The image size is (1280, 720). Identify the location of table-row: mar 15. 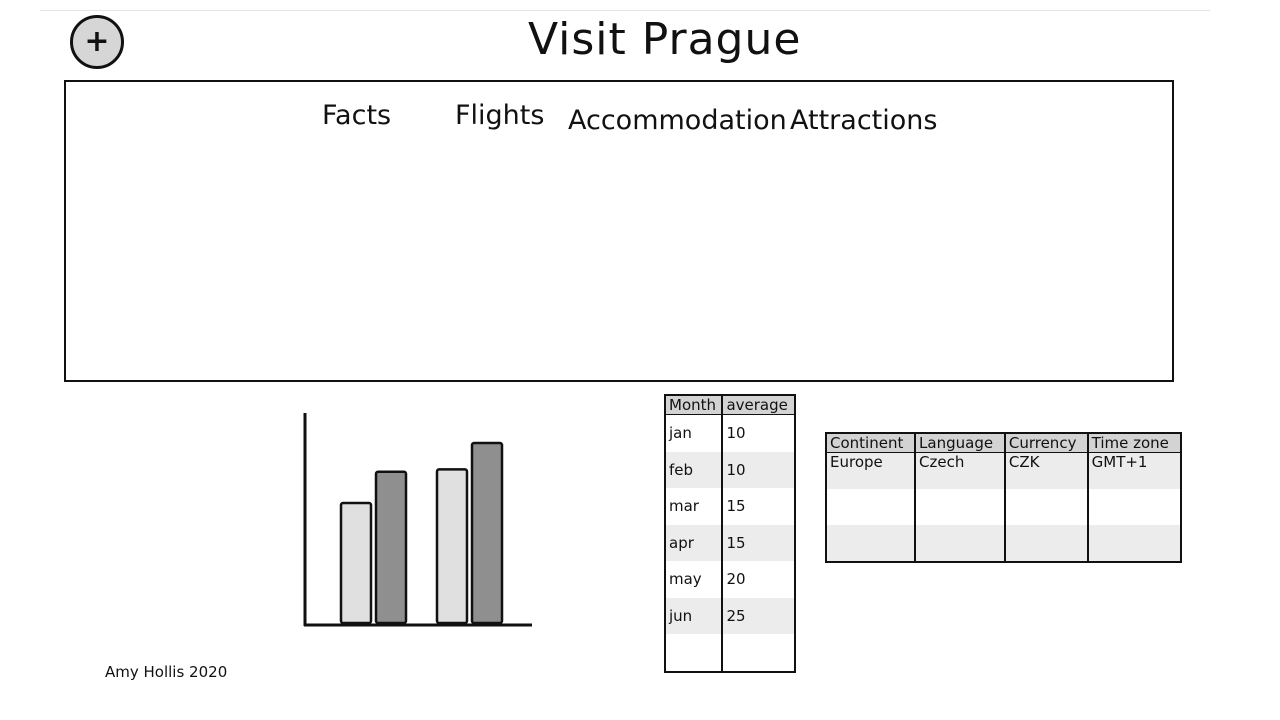
(730, 506).